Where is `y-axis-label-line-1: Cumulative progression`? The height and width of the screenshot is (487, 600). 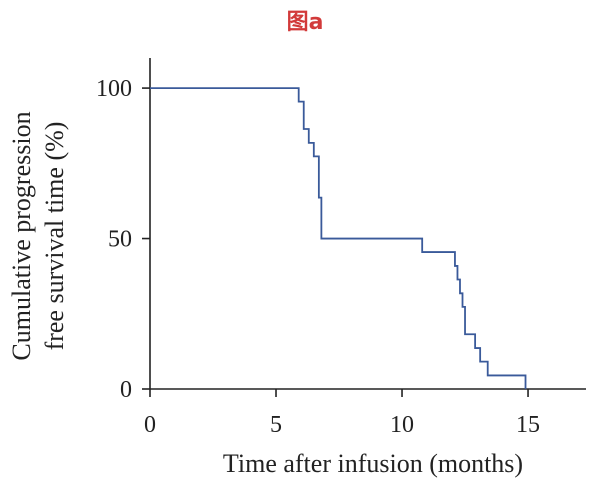 y-axis-label-line-1: Cumulative progression is located at coordinates (21, 235).